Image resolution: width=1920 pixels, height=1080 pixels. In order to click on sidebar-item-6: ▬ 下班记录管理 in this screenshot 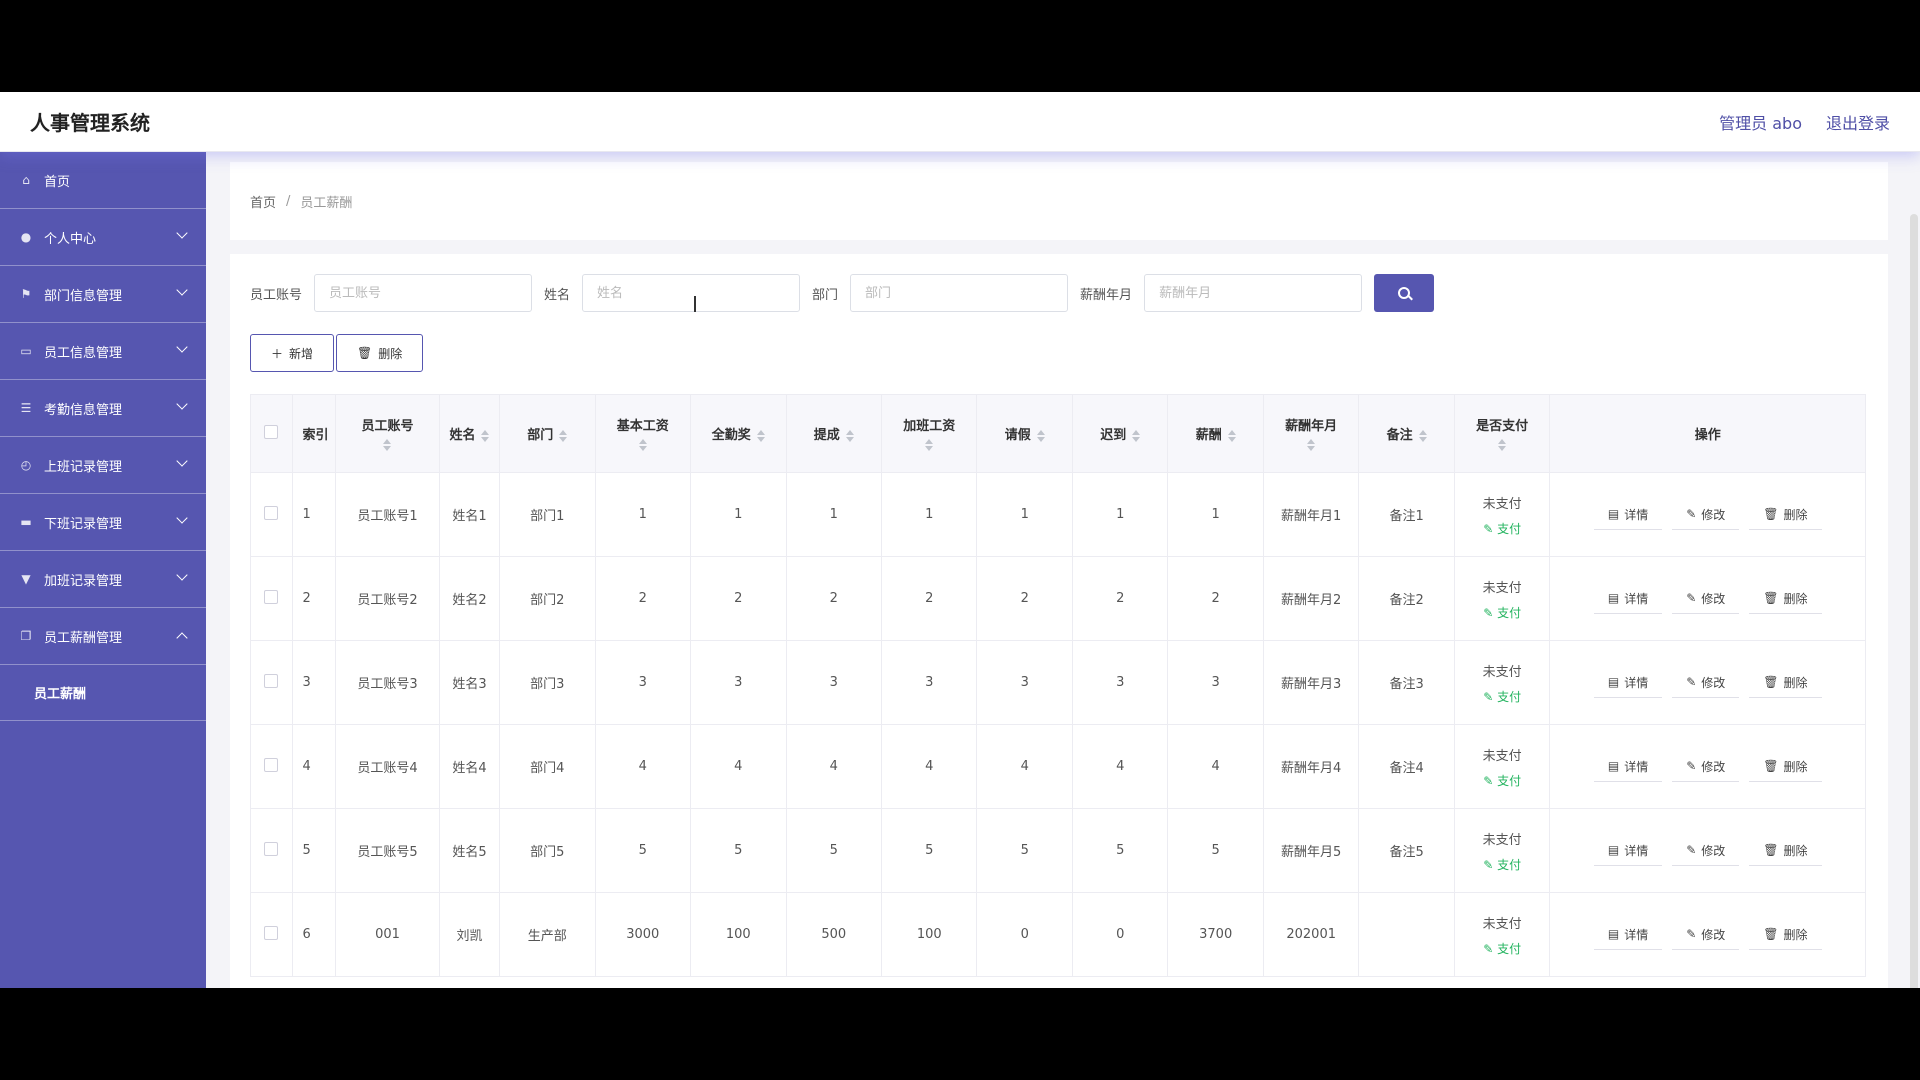, I will do `click(103, 522)`.